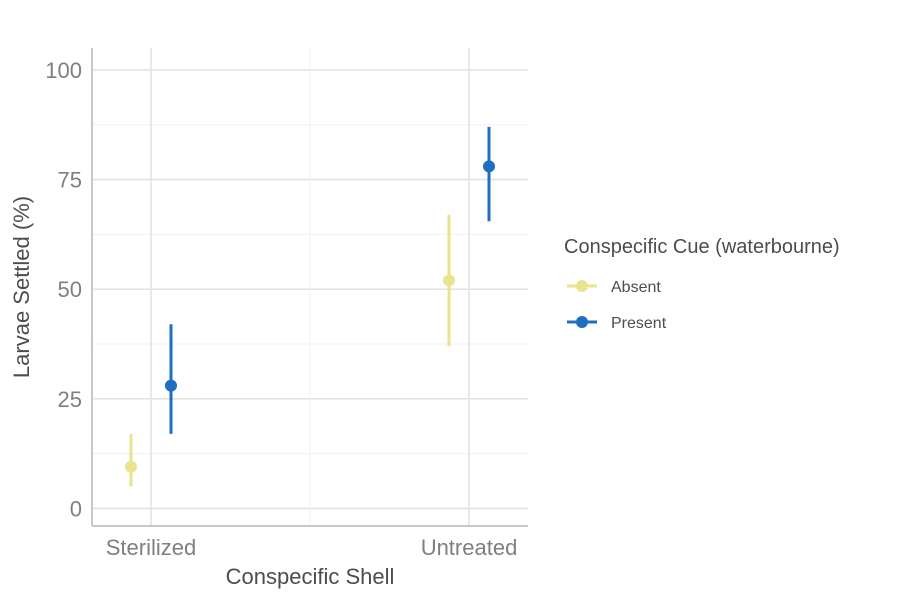 The width and height of the screenshot is (900, 600). I want to click on x-axis-title: Conspecific Shell, so click(310, 576).